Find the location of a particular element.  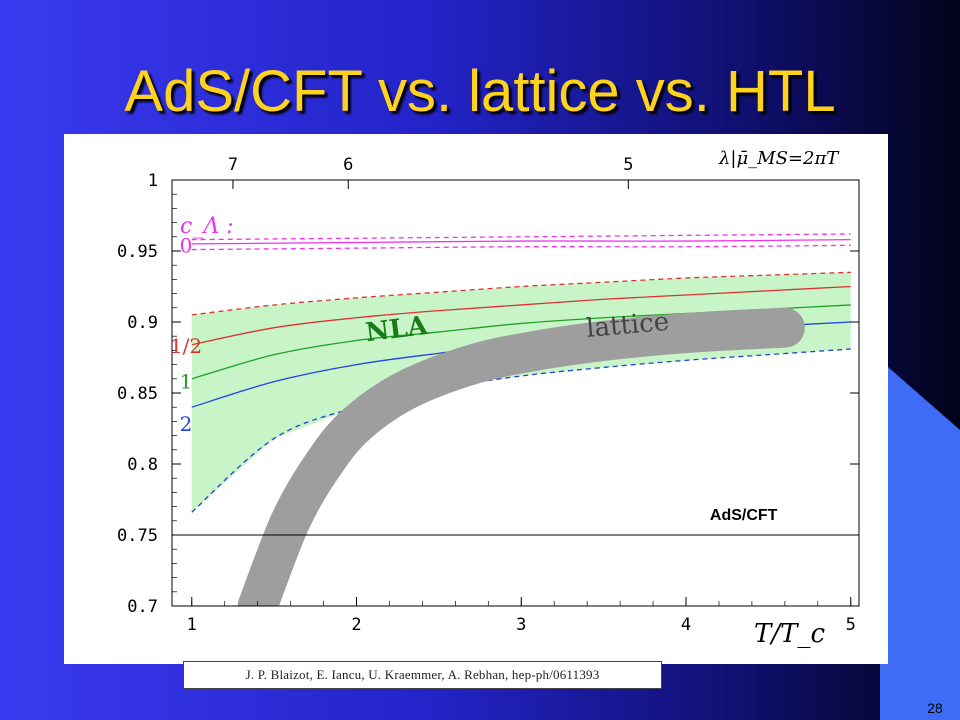

x-tick-label: 5 is located at coordinates (851, 625).